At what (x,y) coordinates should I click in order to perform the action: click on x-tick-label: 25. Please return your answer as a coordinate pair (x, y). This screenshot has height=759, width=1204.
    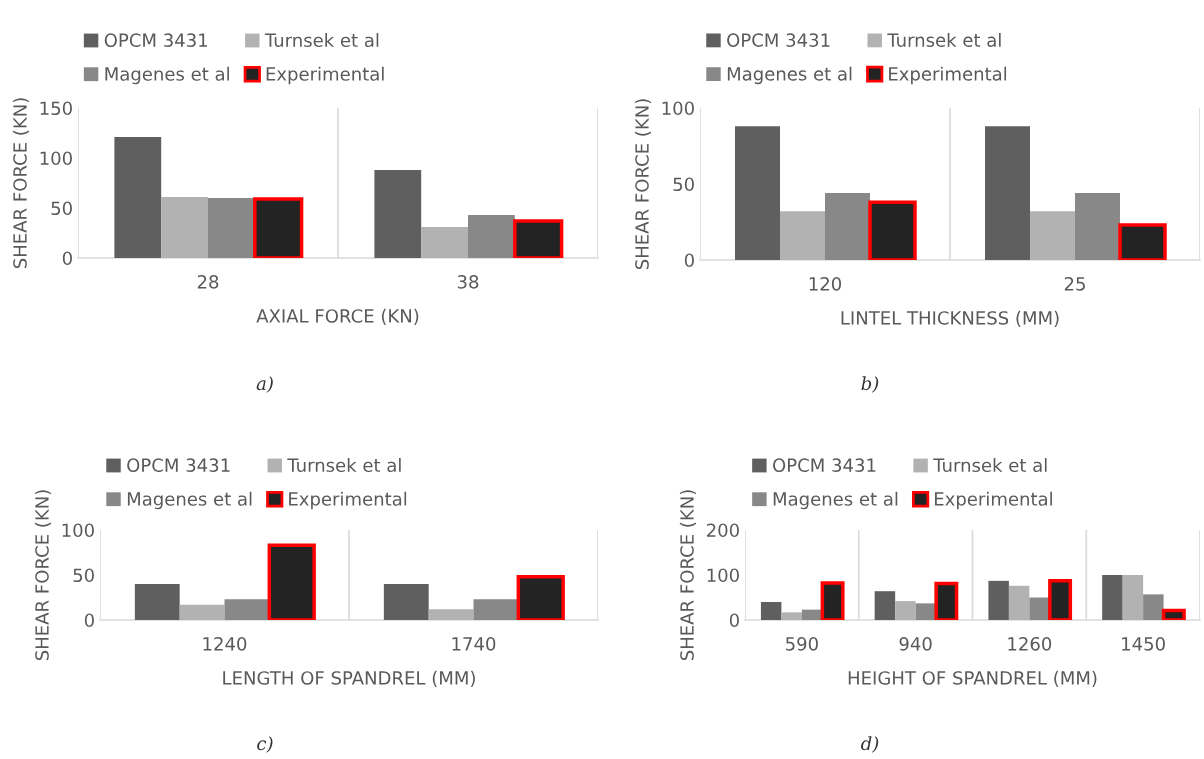
    Looking at the image, I should click on (1074, 283).